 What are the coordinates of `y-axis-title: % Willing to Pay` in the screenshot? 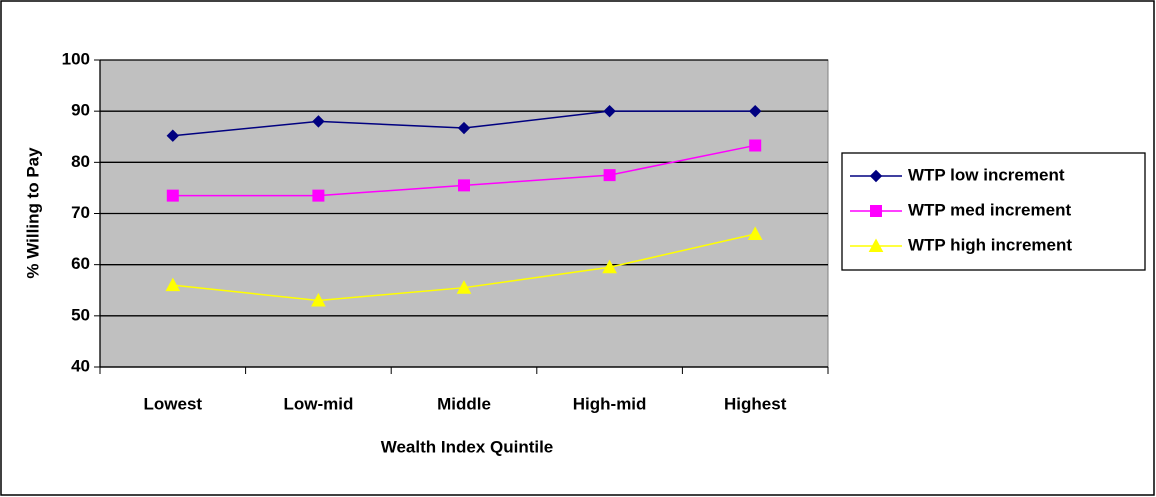 It's located at (32, 213).